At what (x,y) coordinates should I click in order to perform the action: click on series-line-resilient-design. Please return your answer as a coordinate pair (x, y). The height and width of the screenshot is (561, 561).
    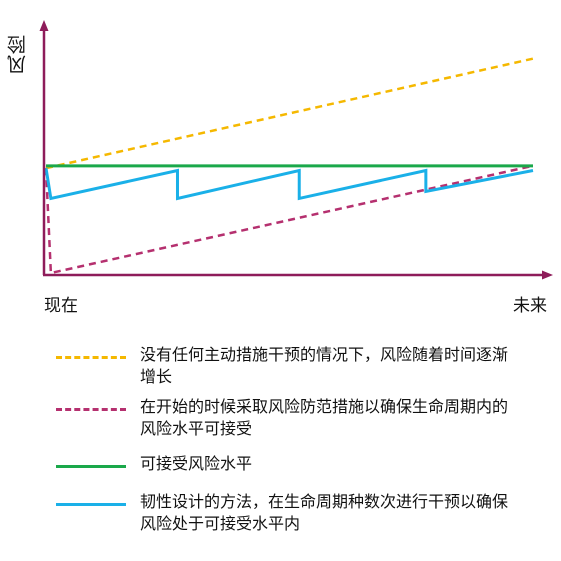
    Looking at the image, I should click on (289, 184).